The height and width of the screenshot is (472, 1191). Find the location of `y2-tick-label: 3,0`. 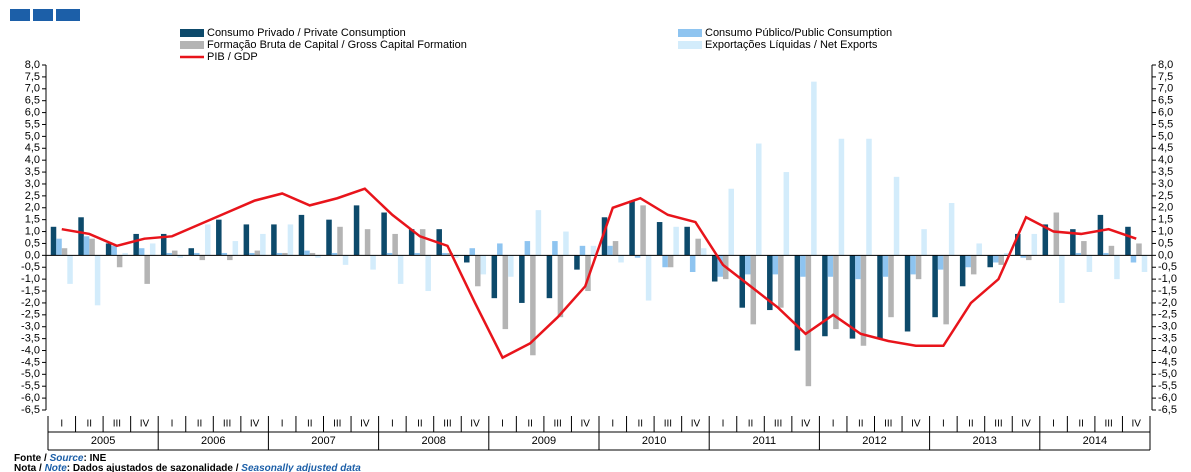

y2-tick-label: 3,0 is located at coordinates (1165, 184).